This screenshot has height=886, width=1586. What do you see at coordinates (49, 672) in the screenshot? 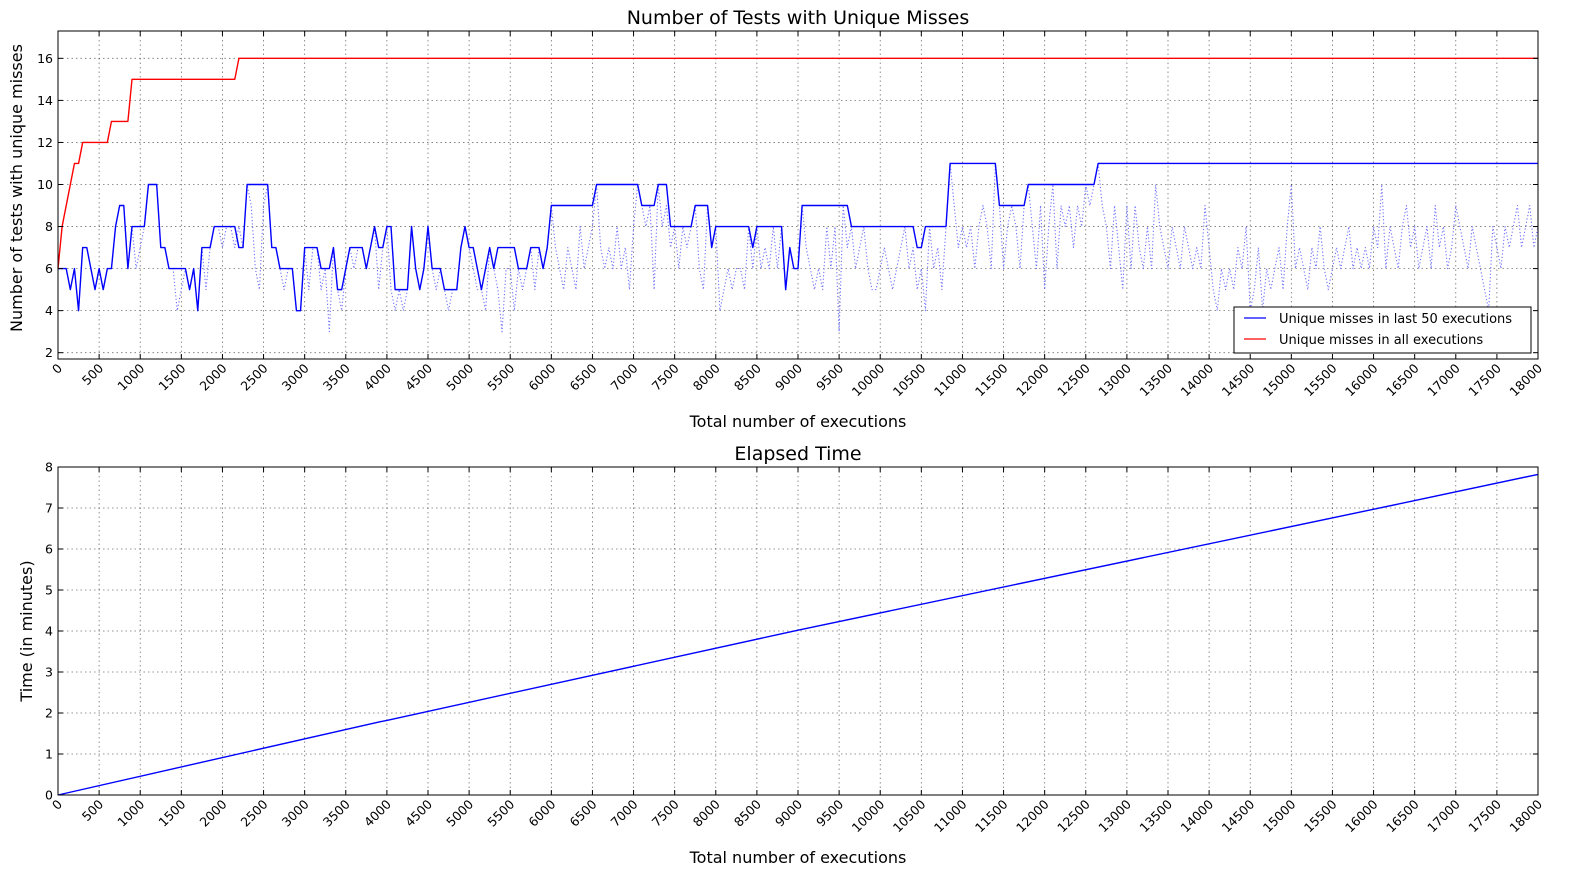
I see `y-tick-label: 3` at bounding box center [49, 672].